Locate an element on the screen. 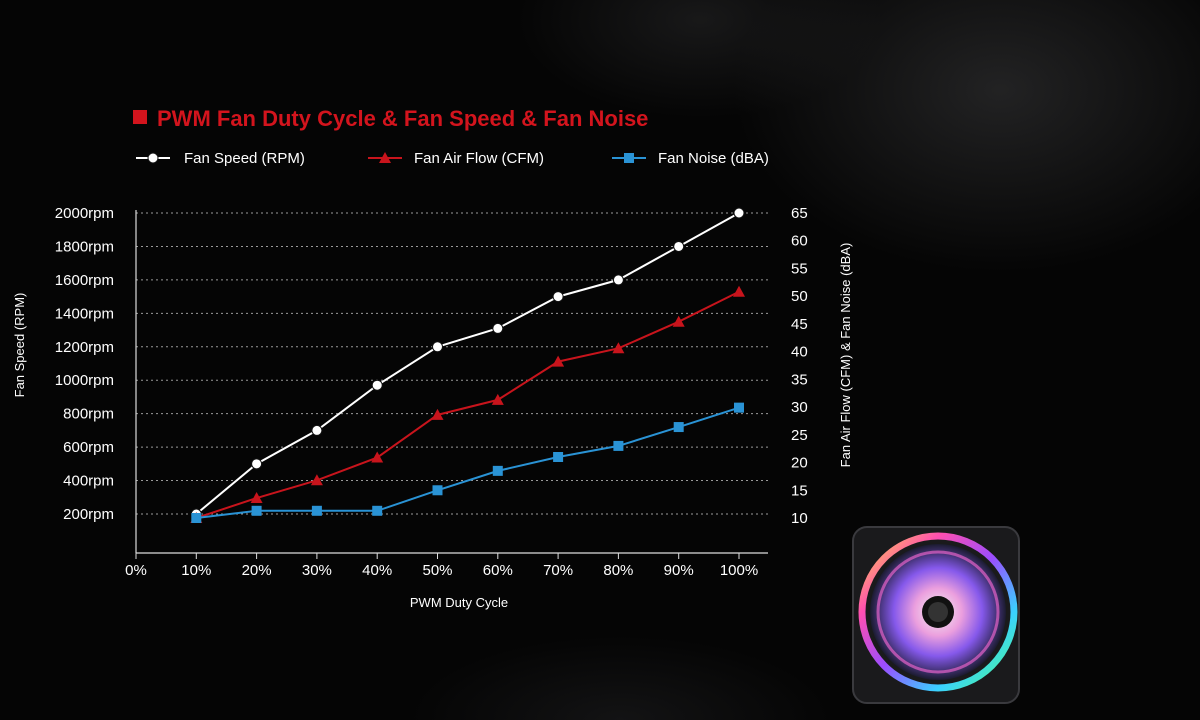 Image resolution: width=1200 pixels, height=720 pixels. series-square is located at coordinates (467, 462).